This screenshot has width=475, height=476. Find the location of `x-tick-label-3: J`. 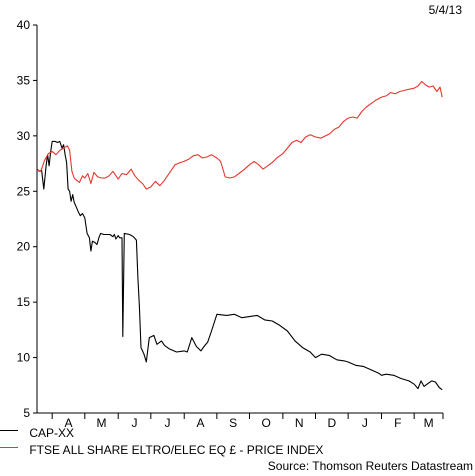

x-tick-label-3: J is located at coordinates (168, 423).